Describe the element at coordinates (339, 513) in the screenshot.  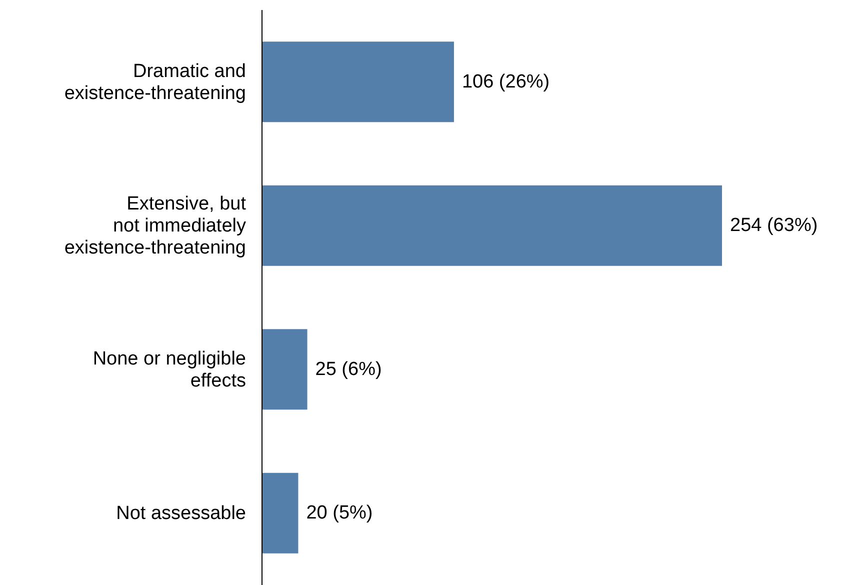
I see `data-label: 20 (5%)` at that location.